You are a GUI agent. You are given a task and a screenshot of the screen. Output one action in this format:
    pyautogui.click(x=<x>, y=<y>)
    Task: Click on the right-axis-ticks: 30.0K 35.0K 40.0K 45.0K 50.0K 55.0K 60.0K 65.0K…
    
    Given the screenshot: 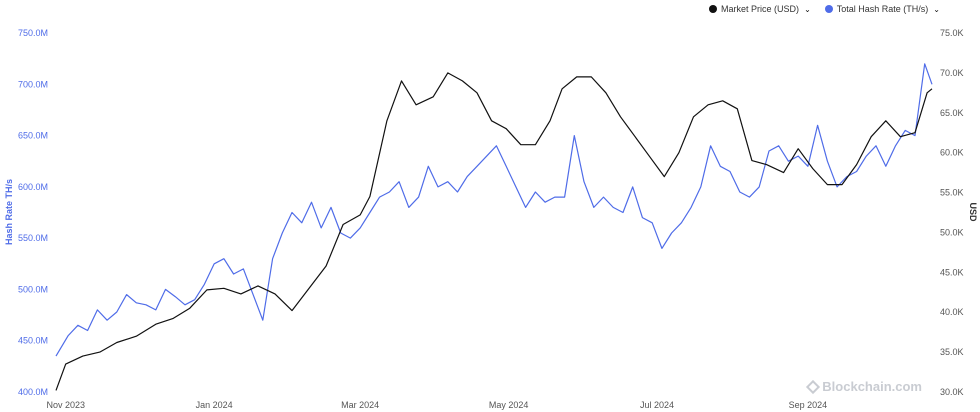 What is the action you would take?
    pyautogui.click(x=952, y=212)
    